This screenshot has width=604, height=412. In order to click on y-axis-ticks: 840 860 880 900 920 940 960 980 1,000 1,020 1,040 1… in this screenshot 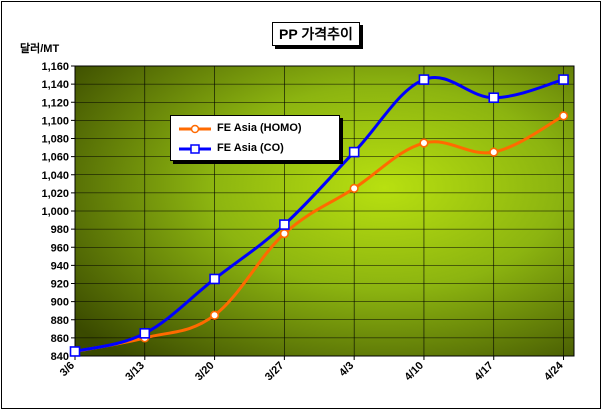, I will do `click(58, 212)`.